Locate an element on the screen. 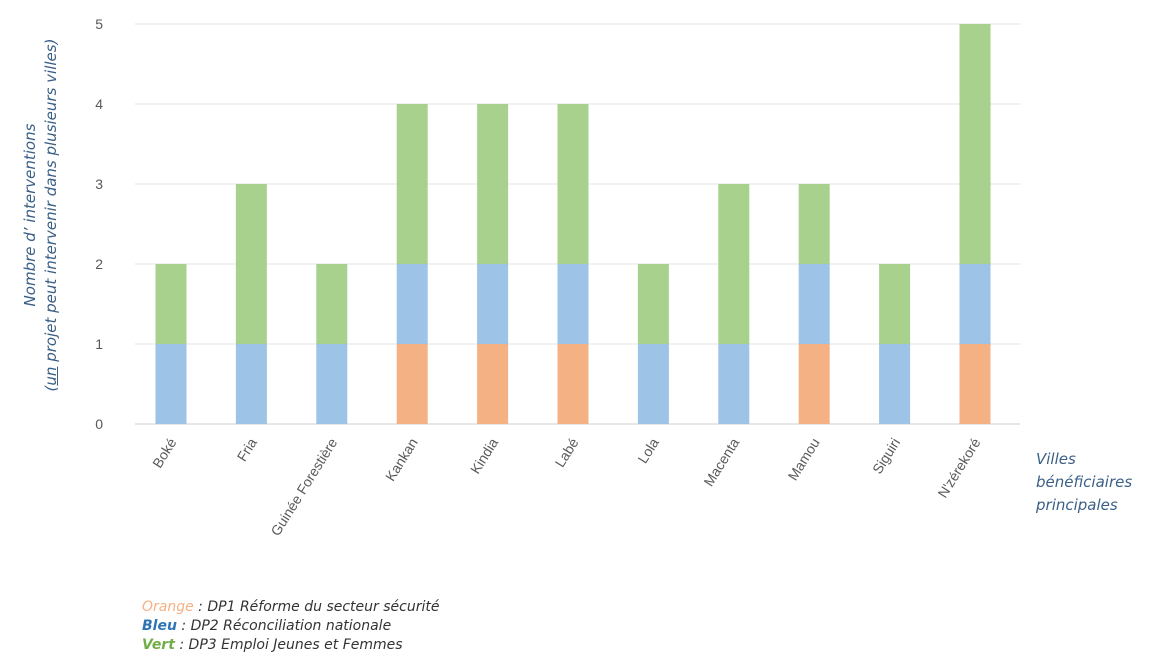 This screenshot has width=1160, height=658. legend-item-orange: Orange : DP1 Réforme du secteur sécurité is located at coordinates (290, 607).